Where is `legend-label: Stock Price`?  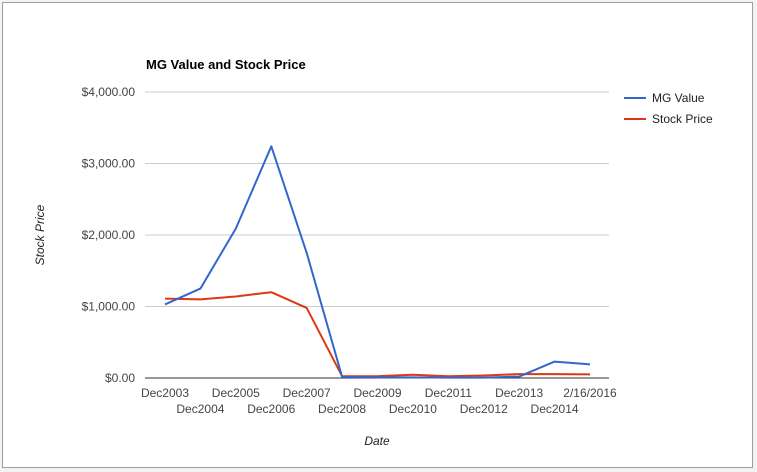 legend-label: Stock Price is located at coordinates (682, 119).